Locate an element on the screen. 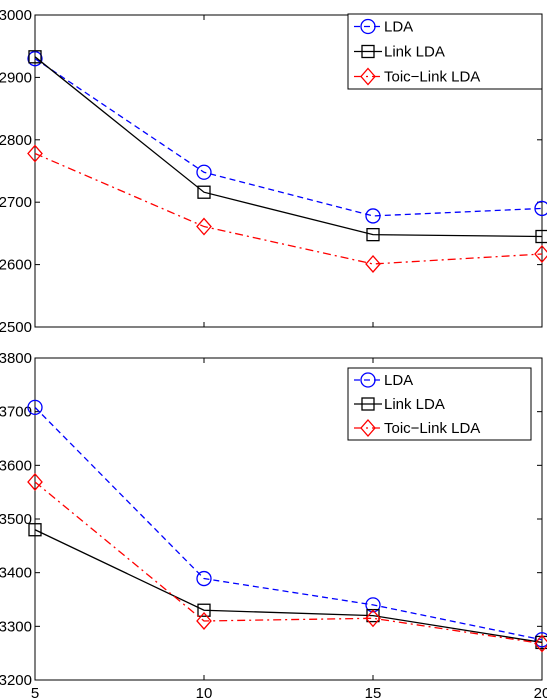 The height and width of the screenshot is (700, 547). x-tick-label: 15 is located at coordinates (373, 692).